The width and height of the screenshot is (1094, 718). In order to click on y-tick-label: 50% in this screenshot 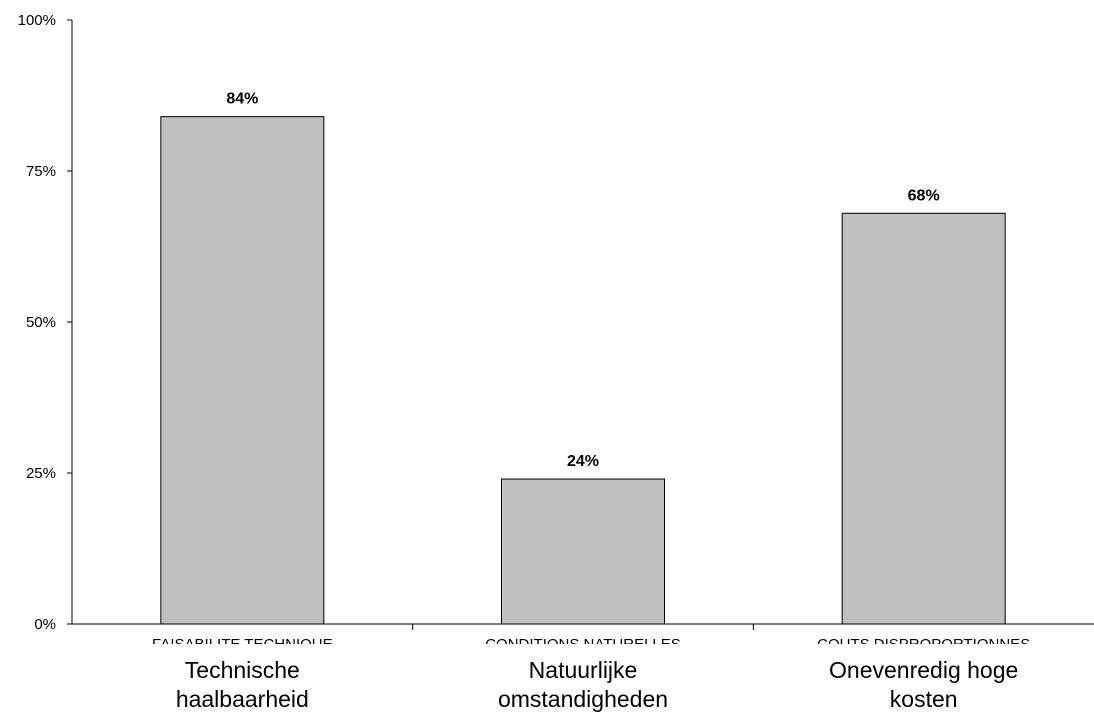, I will do `click(41, 322)`.